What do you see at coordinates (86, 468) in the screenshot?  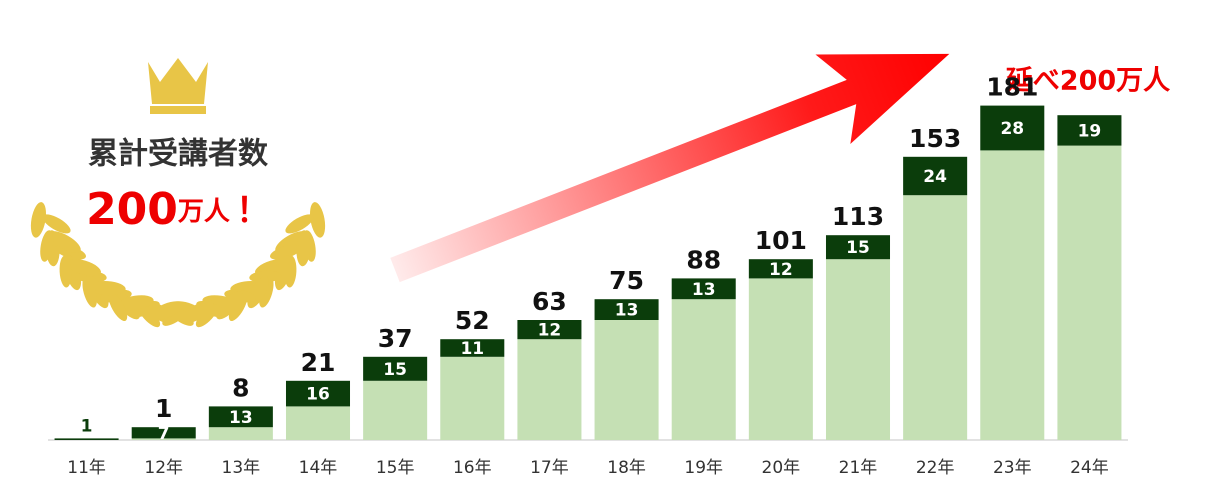 I see `x-tick-label: 11年` at bounding box center [86, 468].